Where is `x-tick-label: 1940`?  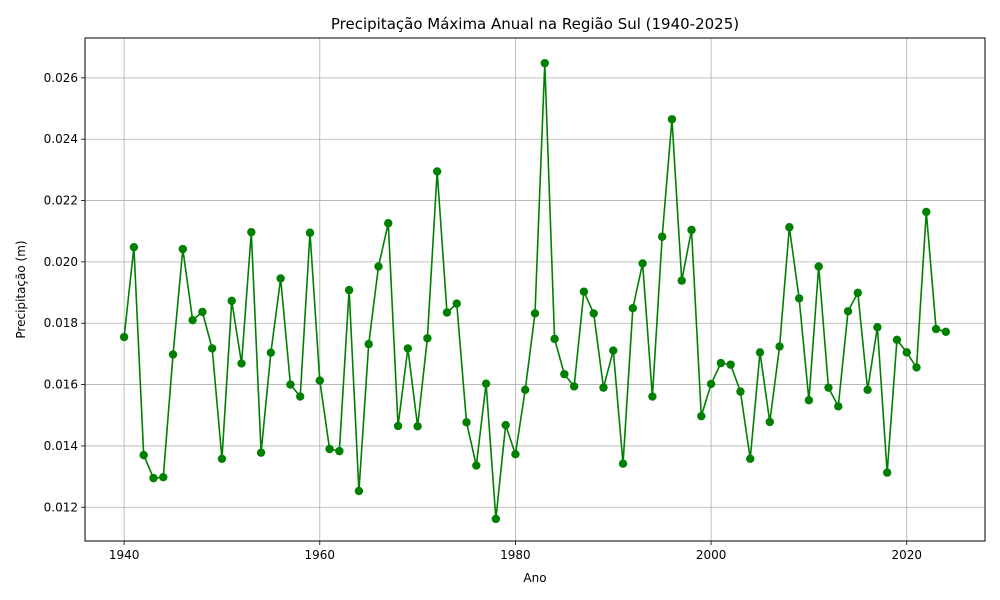 x-tick-label: 1940 is located at coordinates (124, 555).